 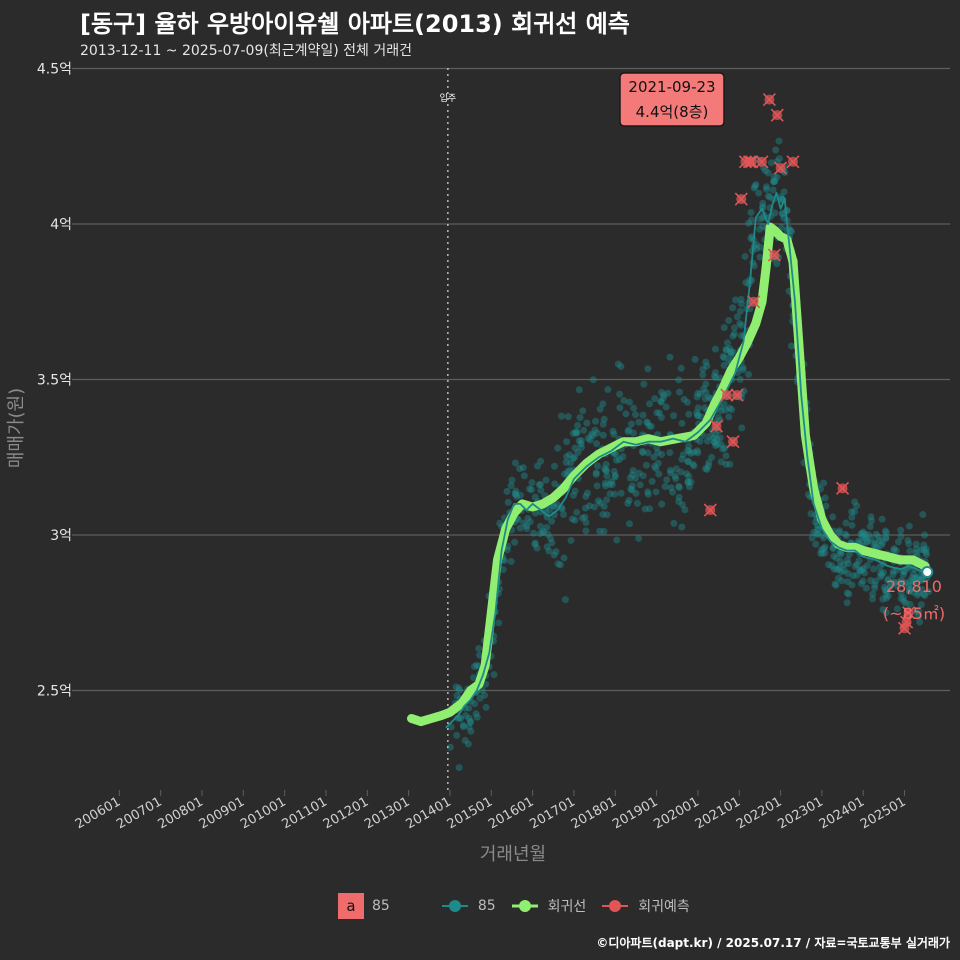 What do you see at coordinates (594, 813) in the screenshot?
I see `x-tick-label: 201801` at bounding box center [594, 813].